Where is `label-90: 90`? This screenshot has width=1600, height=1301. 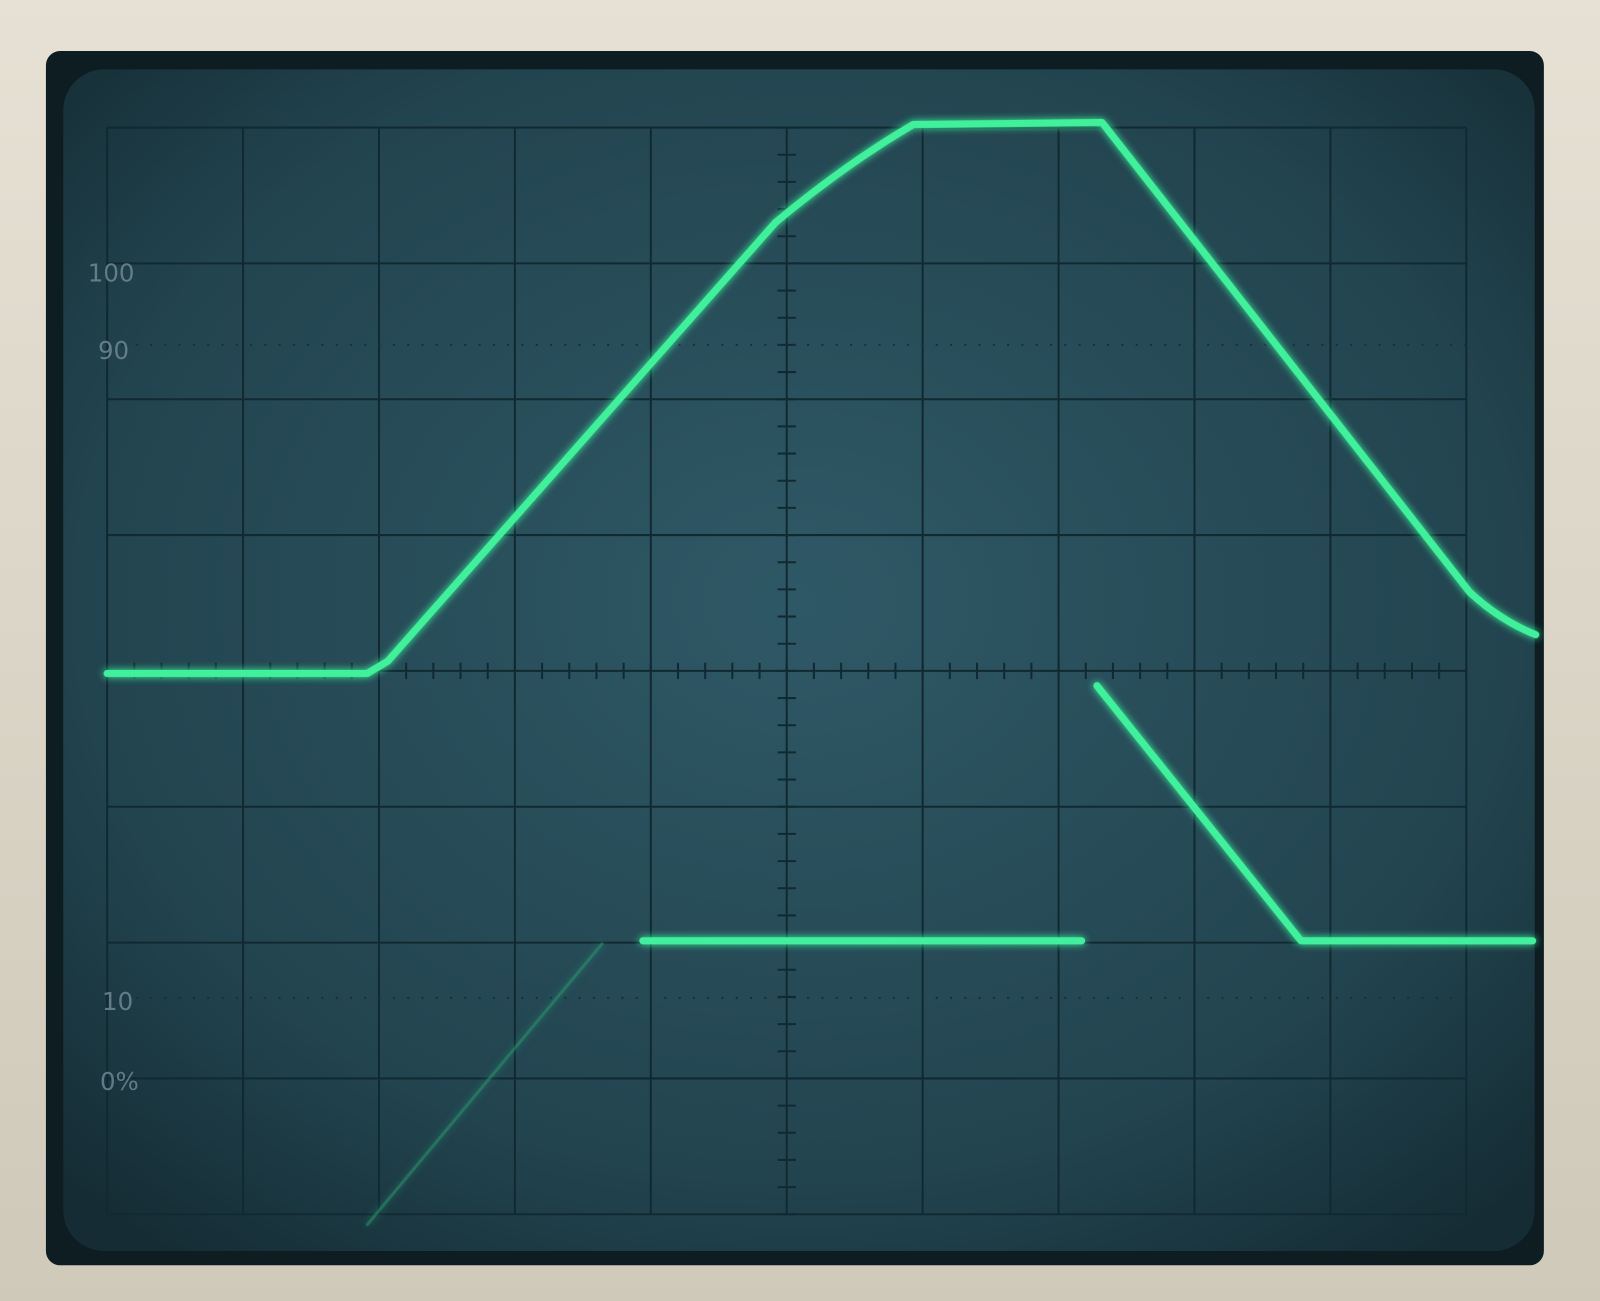 label-90: 90 is located at coordinates (113, 350).